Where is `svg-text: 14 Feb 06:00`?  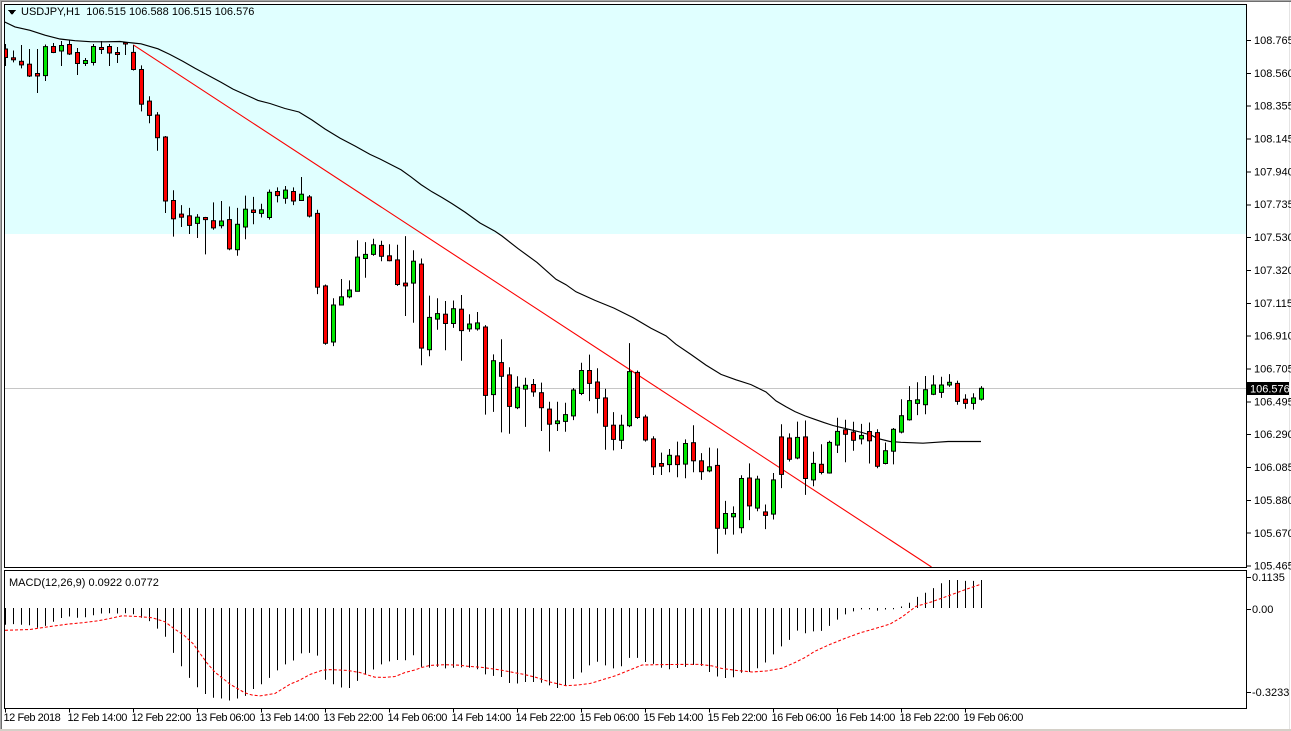 svg-text: 14 Feb 06:00 is located at coordinates (418, 718).